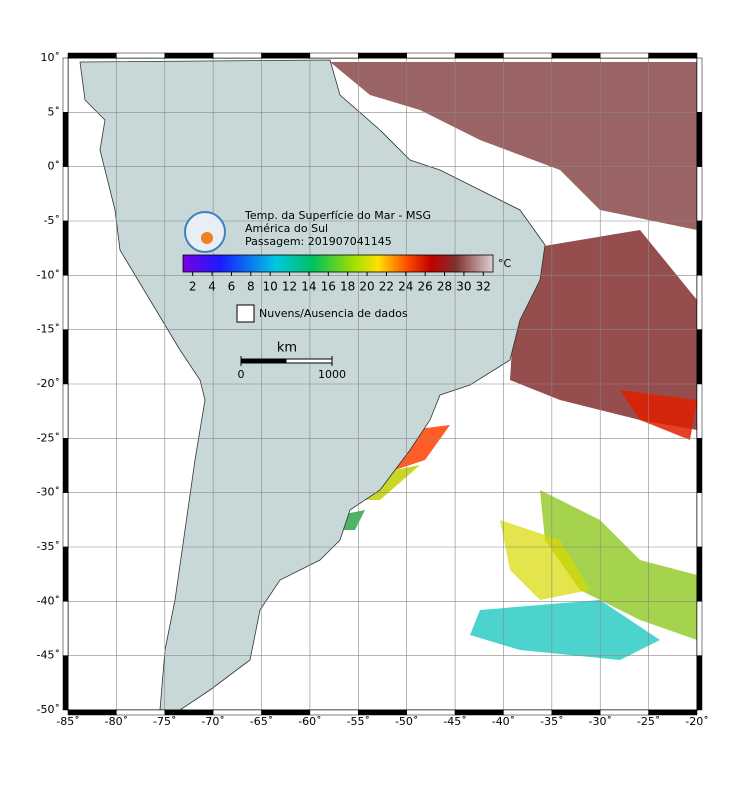 Image resolution: width=741 pixels, height=785 pixels. What do you see at coordinates (251, 287) in the screenshot?
I see `colorbar-tick-label: 8` at bounding box center [251, 287].